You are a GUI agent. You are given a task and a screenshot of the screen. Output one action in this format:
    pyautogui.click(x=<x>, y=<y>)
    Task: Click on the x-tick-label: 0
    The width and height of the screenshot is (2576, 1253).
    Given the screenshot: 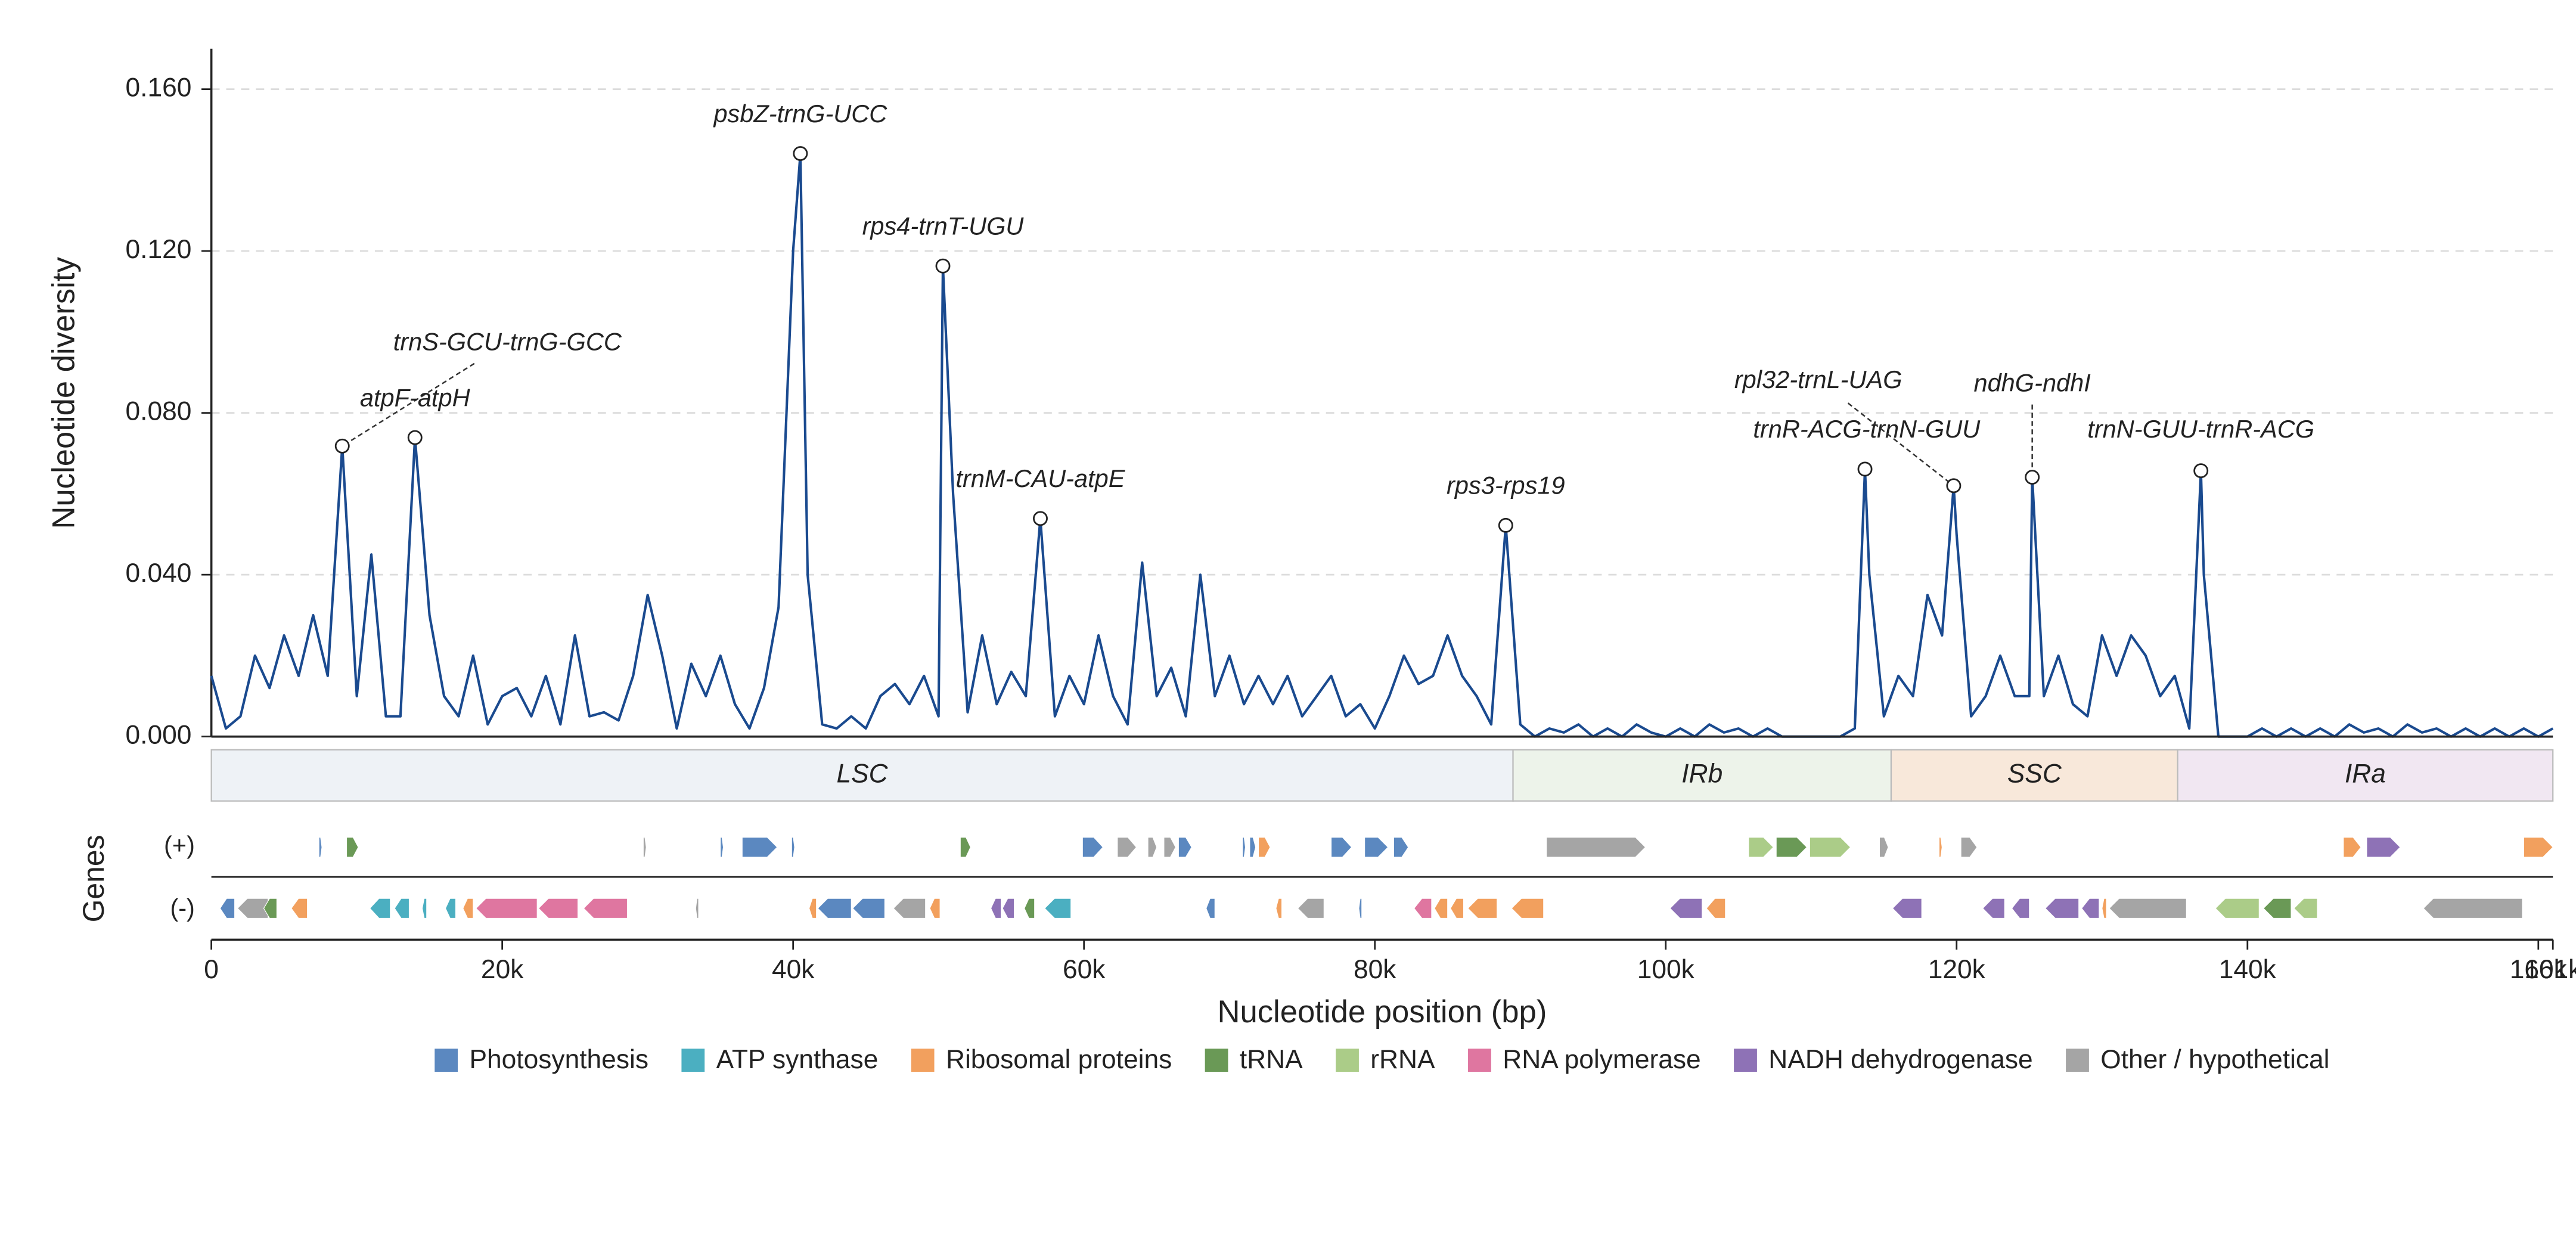 What is the action you would take?
    pyautogui.click(x=211, y=969)
    